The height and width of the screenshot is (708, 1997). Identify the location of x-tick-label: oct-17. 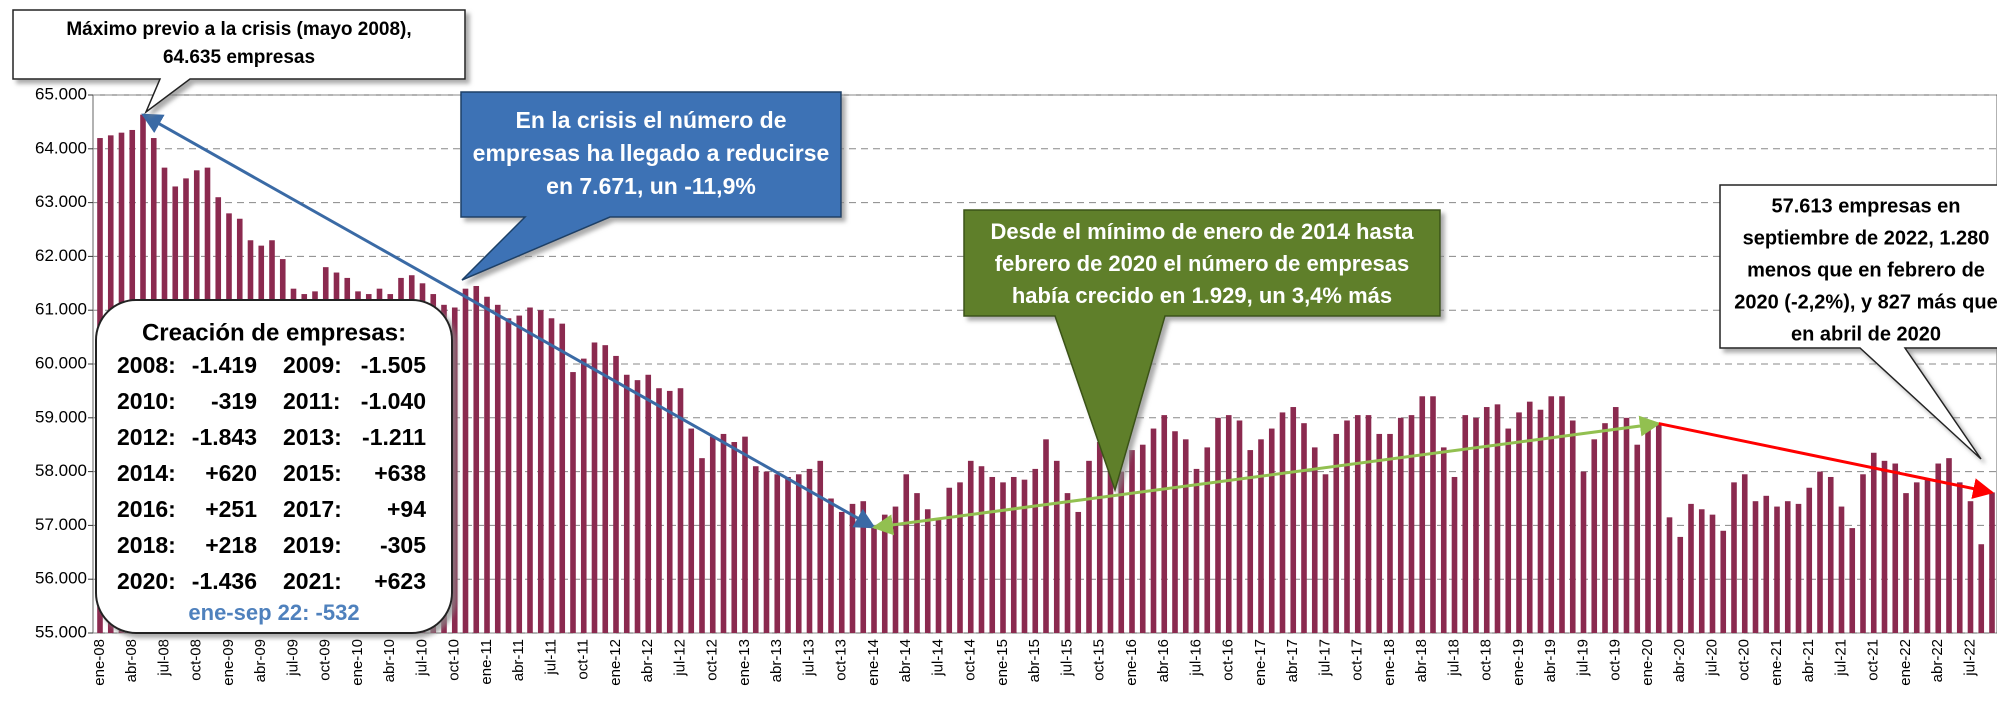
(1357, 660).